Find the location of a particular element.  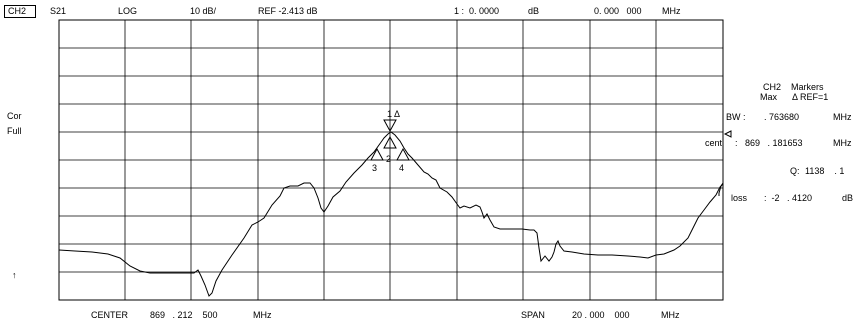

marker-3-label: 3 is located at coordinates (374, 168).